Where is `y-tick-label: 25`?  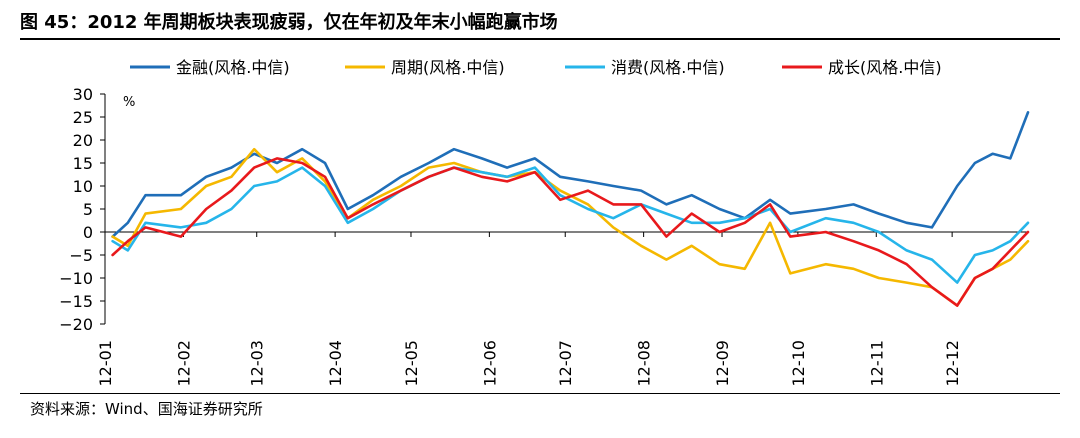 y-tick-label: 25 is located at coordinates (83, 117).